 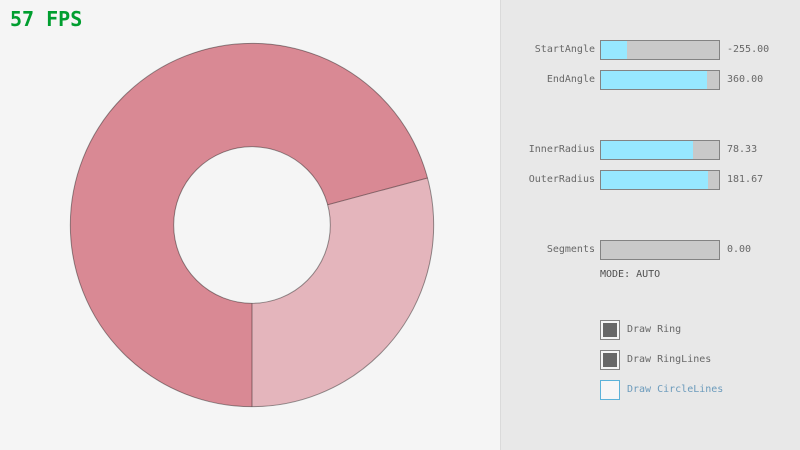 What do you see at coordinates (748, 49) in the screenshot?
I see `slider-value: -255.00` at bounding box center [748, 49].